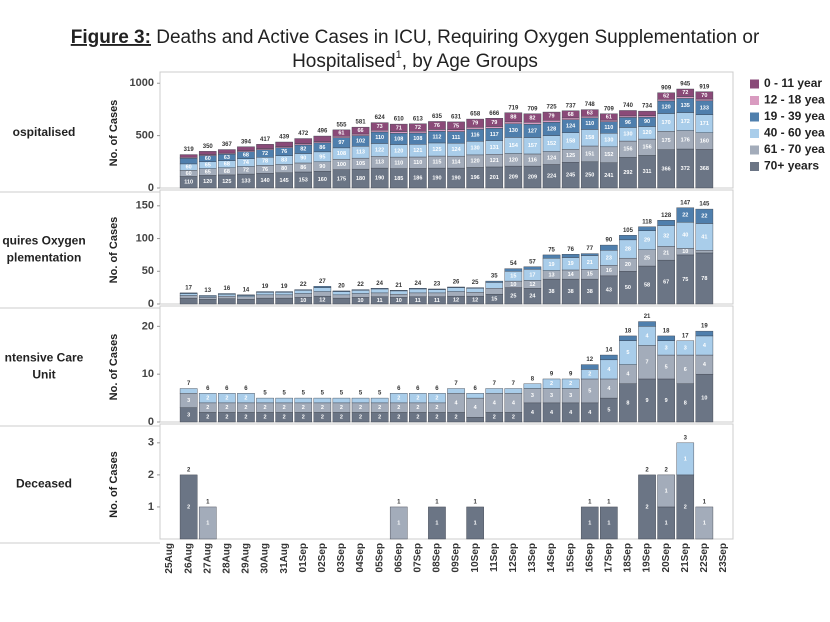  What do you see at coordinates (590, 263) in the screenshot?
I see `segment-label: 21` at bounding box center [590, 263].